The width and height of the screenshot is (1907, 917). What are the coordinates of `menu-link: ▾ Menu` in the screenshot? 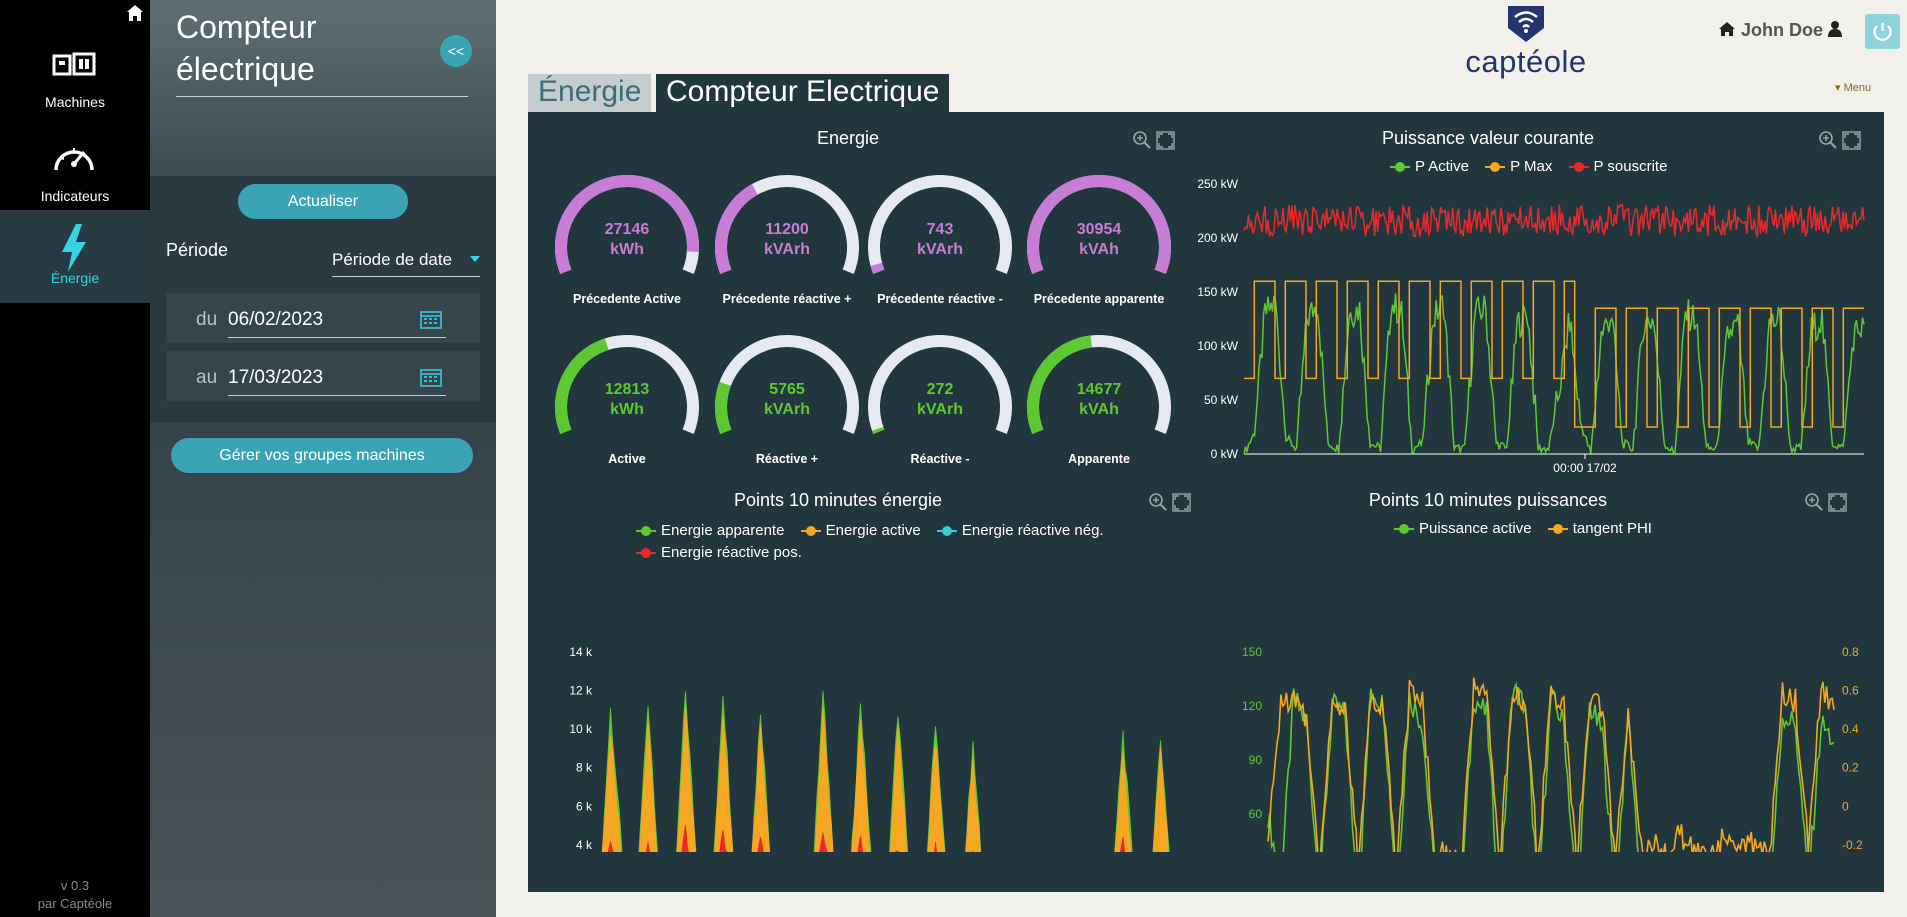 It's located at (1853, 87).